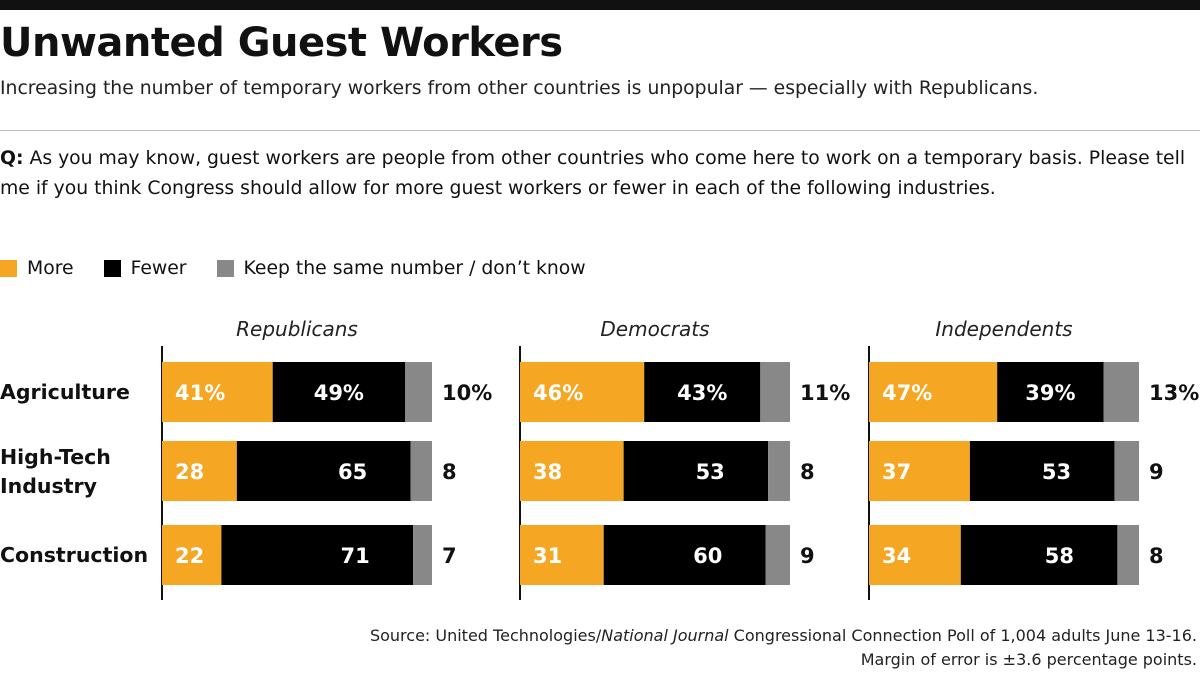  Describe the element at coordinates (1056, 472) in the screenshot. I see `label-fewer-independents-high-tech-industry: 53` at that location.